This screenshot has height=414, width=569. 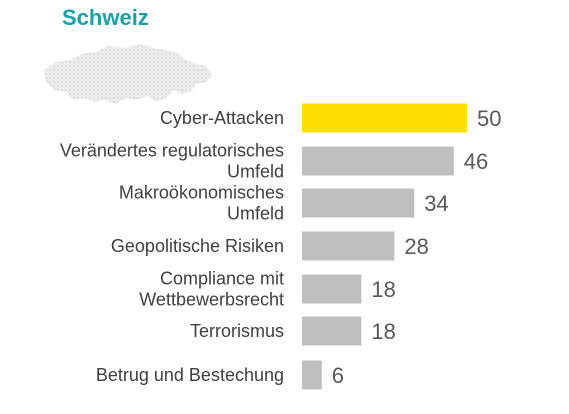 What do you see at coordinates (489, 118) in the screenshot?
I see `bar-value-label-0: 50` at bounding box center [489, 118].